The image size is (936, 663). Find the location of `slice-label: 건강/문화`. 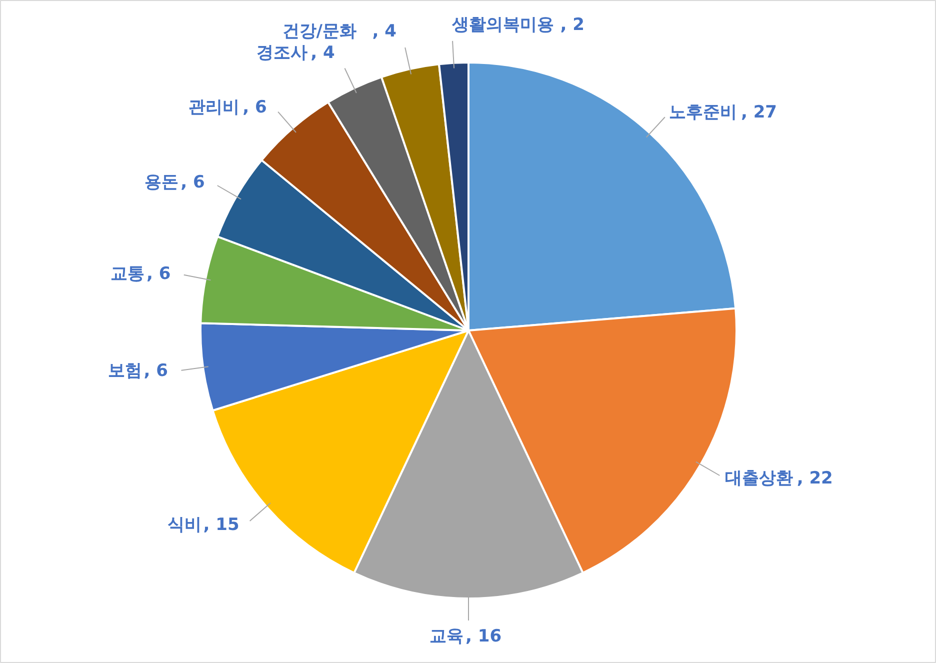

slice-label: 건강/문화 is located at coordinates (319, 32).